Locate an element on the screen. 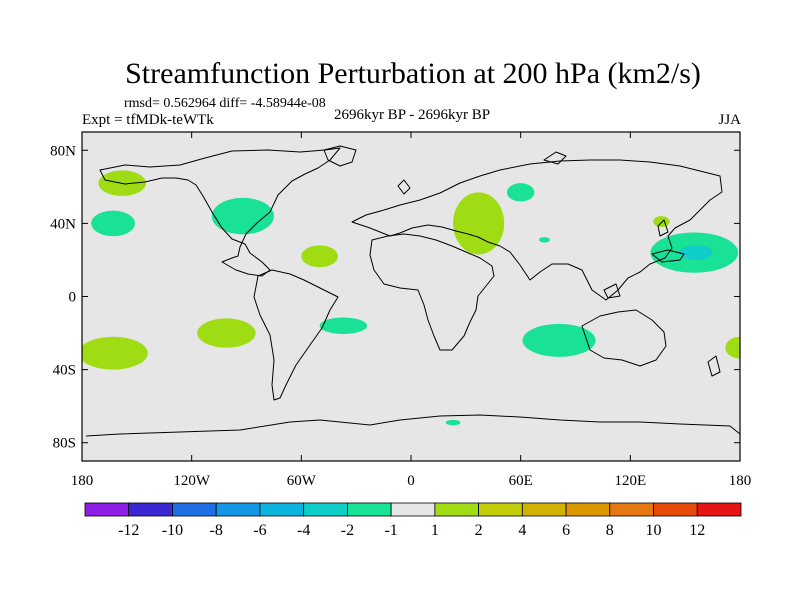 Image resolution: width=800 pixels, height=600 pixels. y-tick-label: 80N is located at coordinates (63, 151).